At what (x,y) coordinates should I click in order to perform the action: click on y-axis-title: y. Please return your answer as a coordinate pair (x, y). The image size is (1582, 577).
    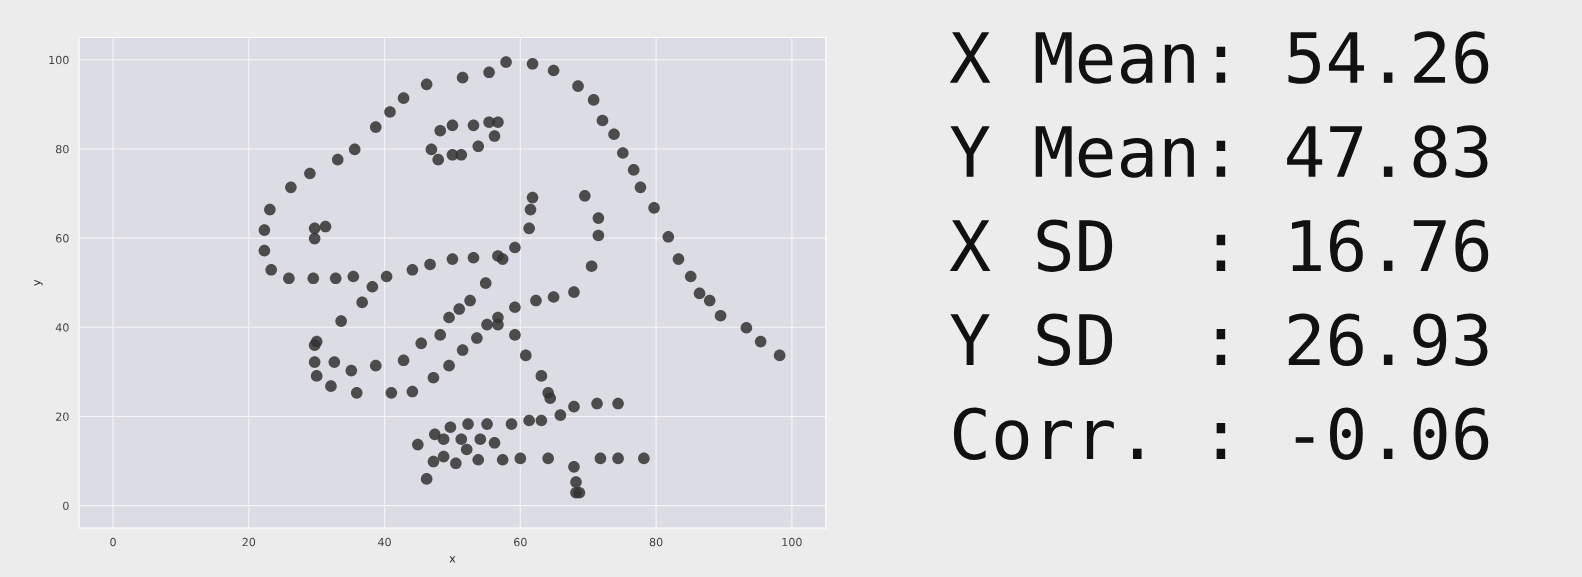
    Looking at the image, I should click on (38, 282).